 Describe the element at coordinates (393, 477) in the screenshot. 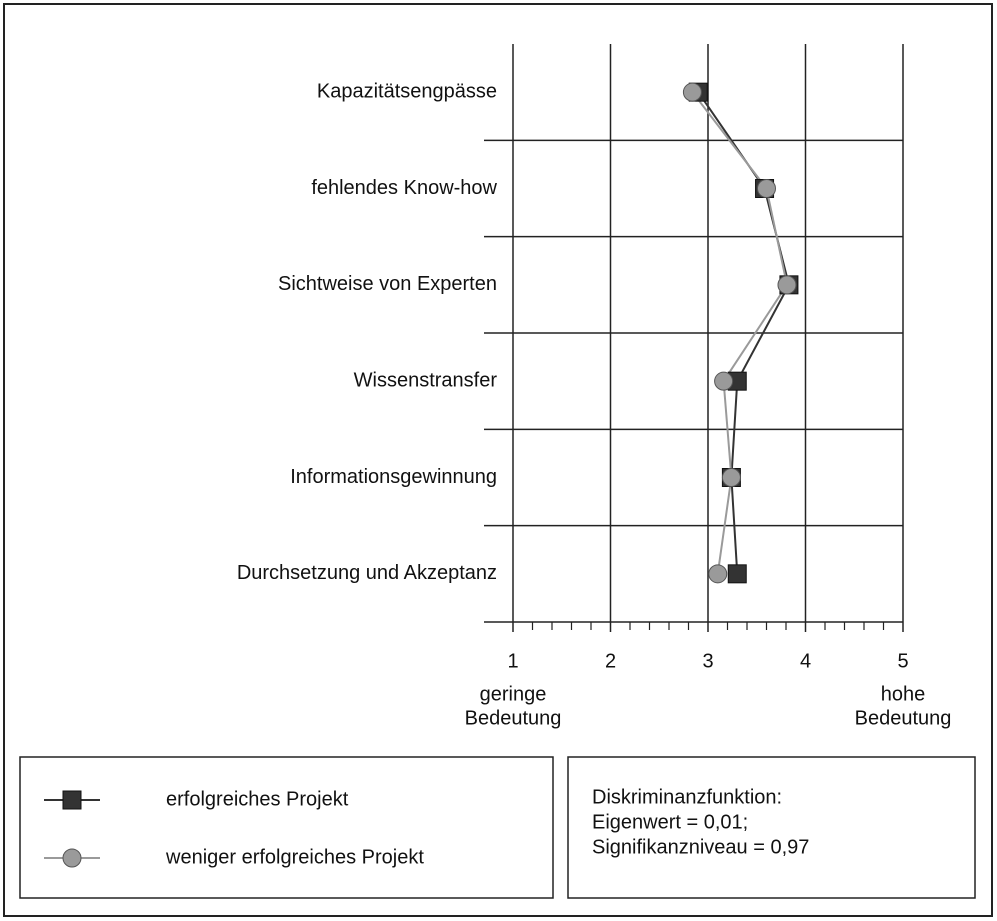

I see `category-label: Informationsgewinnung` at that location.